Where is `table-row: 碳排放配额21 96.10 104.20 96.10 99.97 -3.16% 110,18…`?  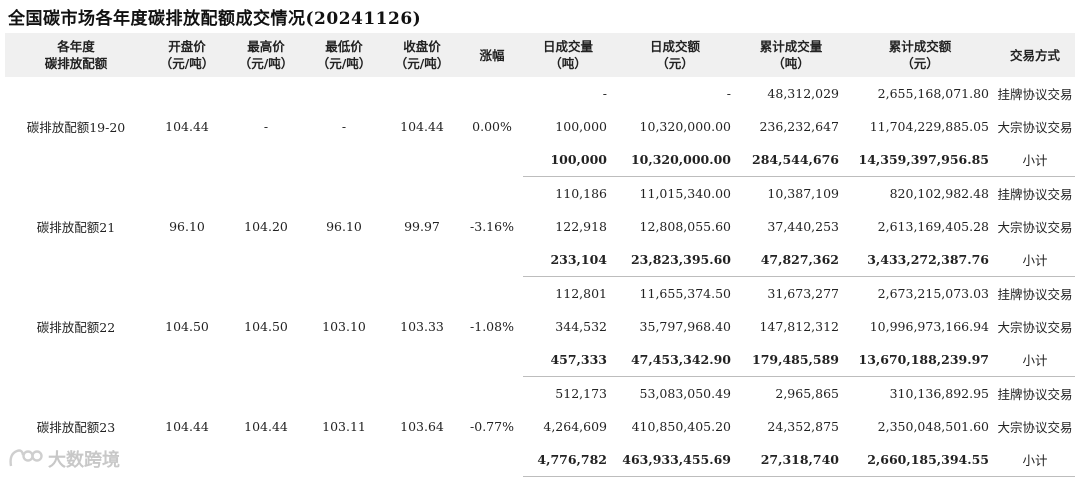 table-row: 碳排放配额21 96.10 104.20 96.10 99.97 -3.16% 110,18… is located at coordinates (540, 206).